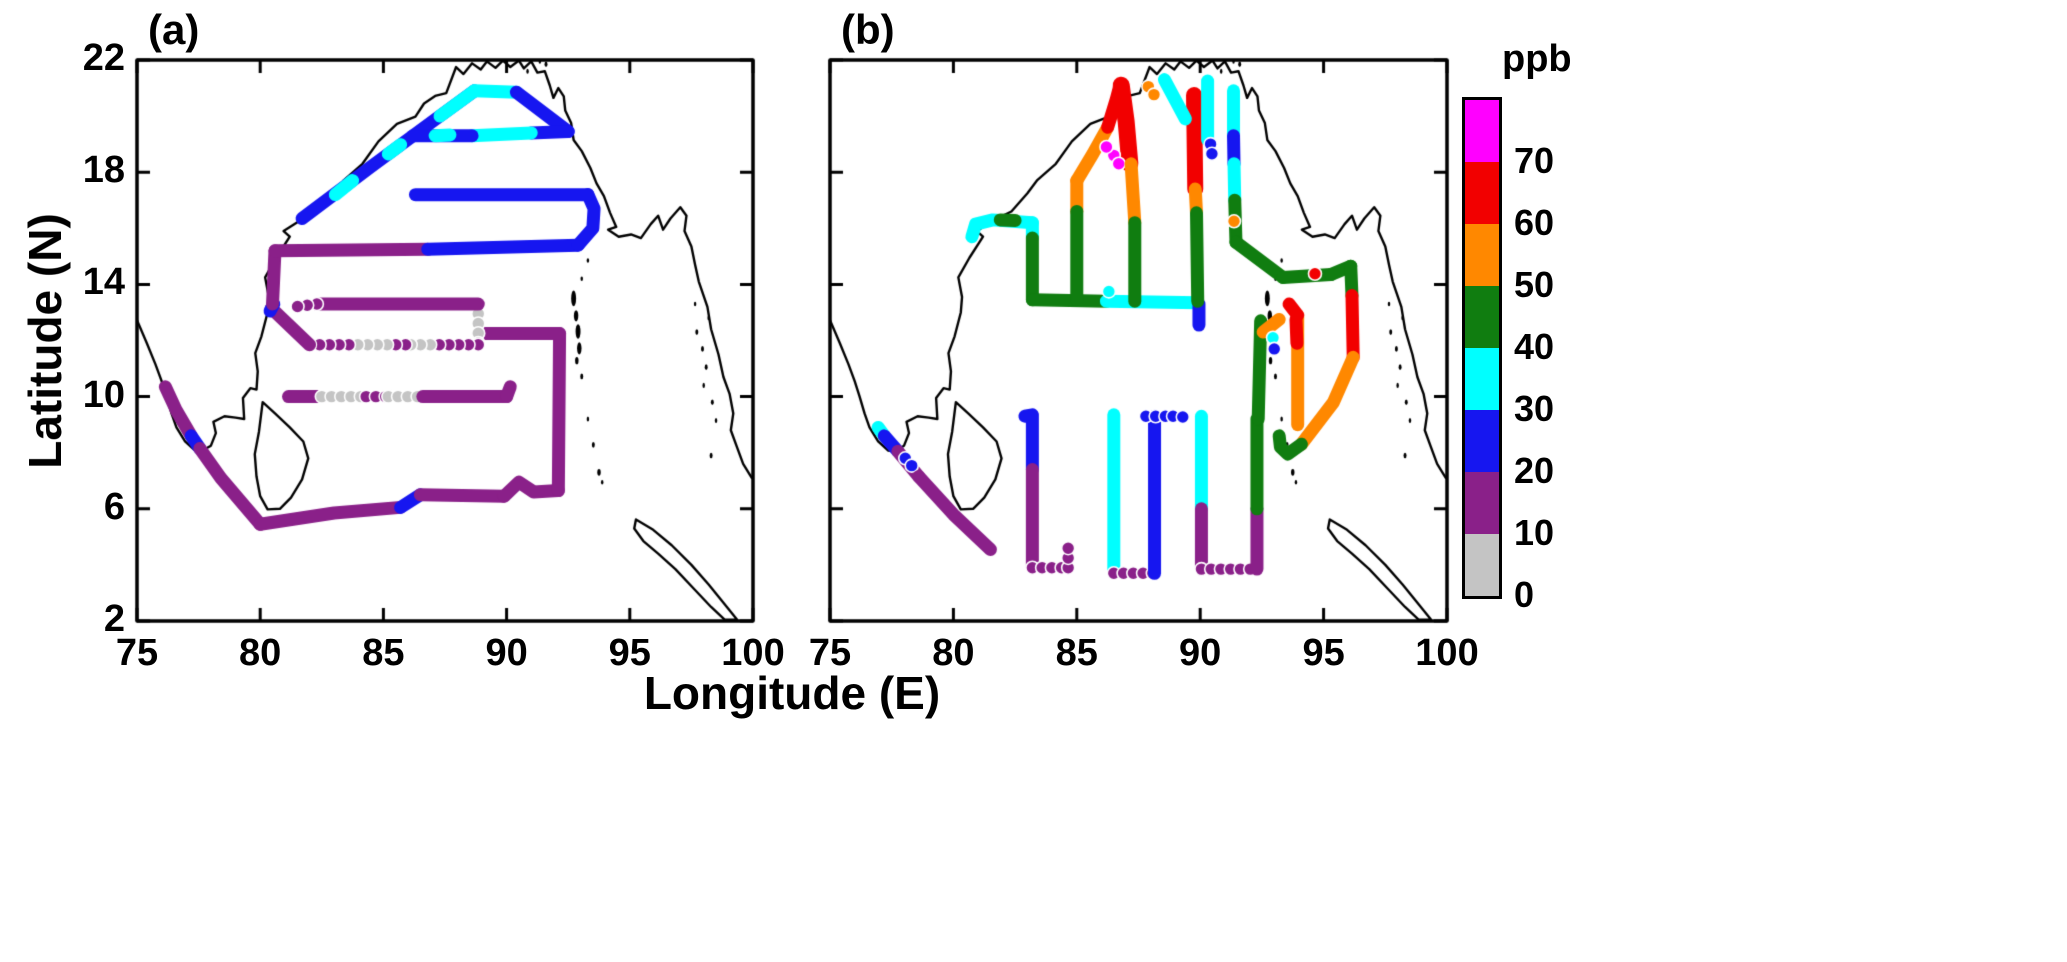 The height and width of the screenshot is (962, 2067). I want to click on colorbar-segment-orange, so click(1482, 255).